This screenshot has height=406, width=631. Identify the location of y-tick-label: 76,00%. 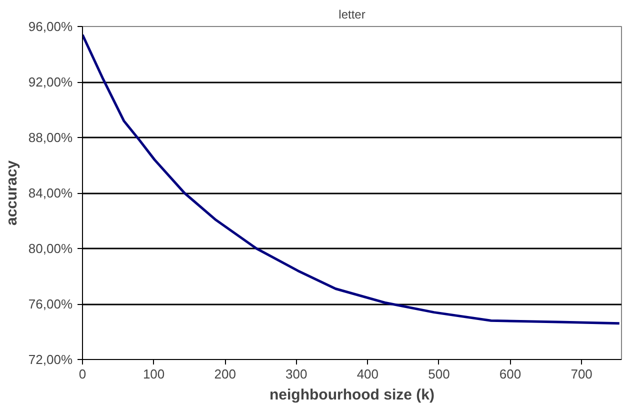
(50, 304).